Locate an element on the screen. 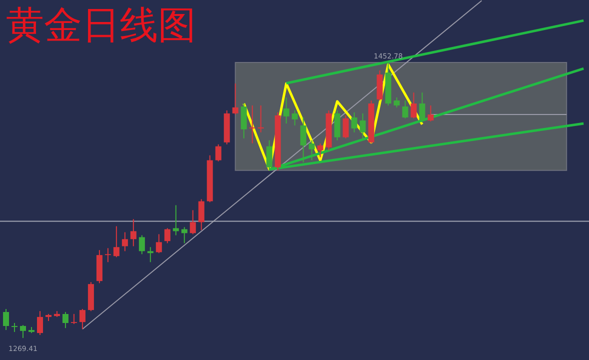 This screenshot has height=360, width=589. chart-title: 黄金日线图 is located at coordinates (101, 25).